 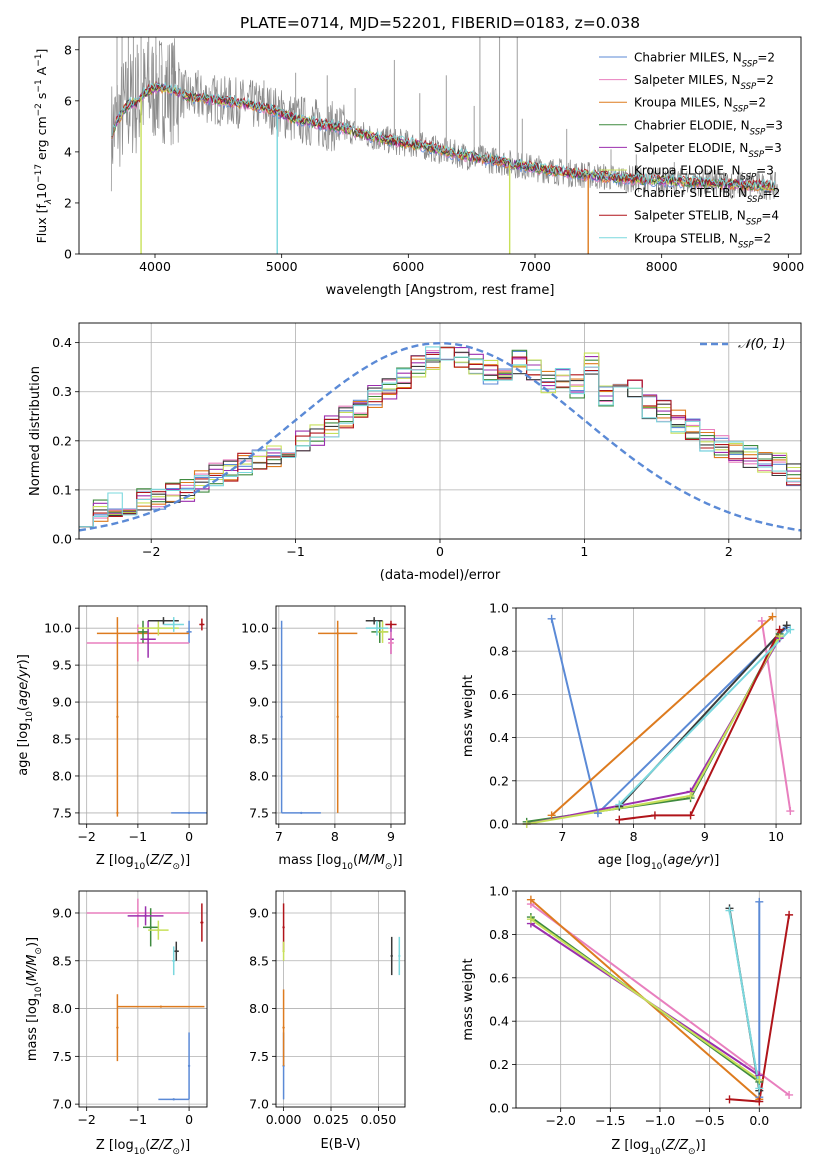 What do you see at coordinates (155, 266) in the screenshot?
I see `x-tick-label: 4000` at bounding box center [155, 266].